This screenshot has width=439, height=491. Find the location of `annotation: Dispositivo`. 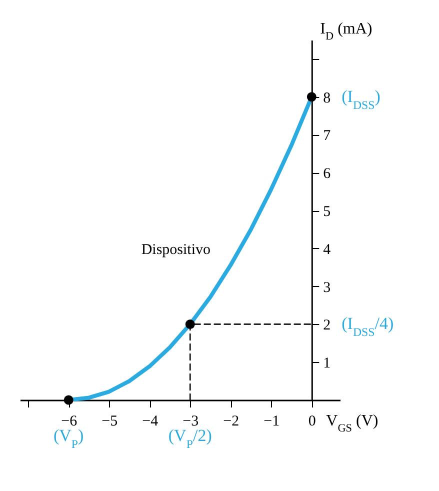

annotation: Dispositivo is located at coordinates (176, 250).